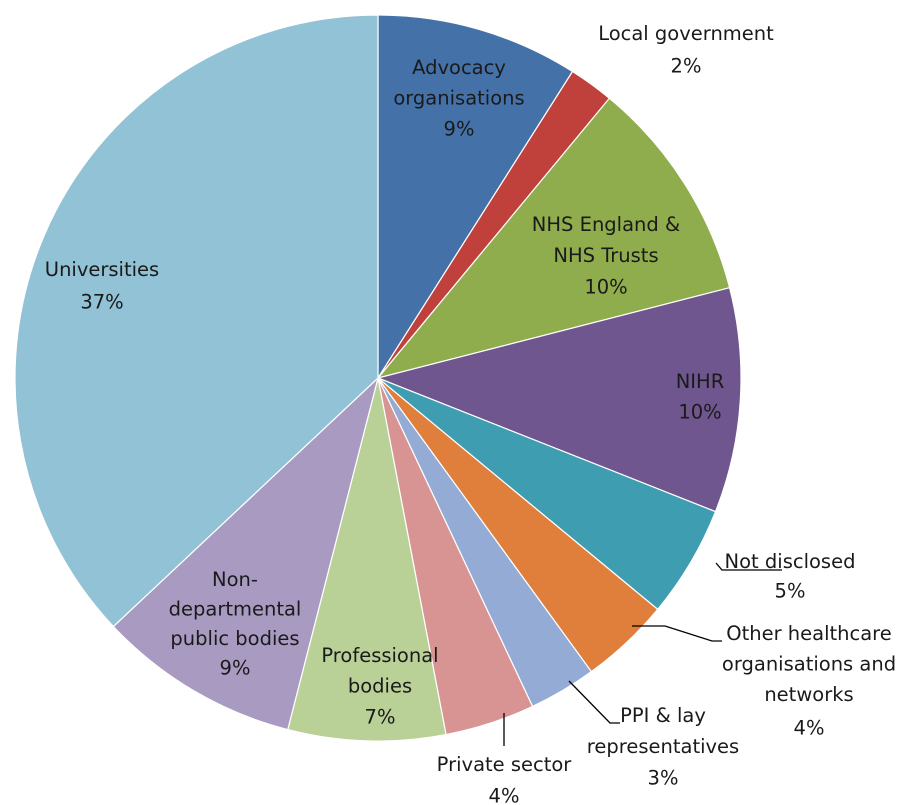 The height and width of the screenshot is (805, 905). I want to click on slice-label-nhs-england: NHS England & NHS Trusts, so click(606, 240).